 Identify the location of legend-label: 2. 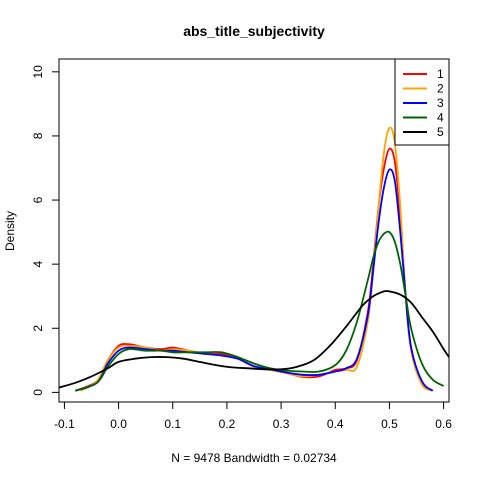
(440, 89).